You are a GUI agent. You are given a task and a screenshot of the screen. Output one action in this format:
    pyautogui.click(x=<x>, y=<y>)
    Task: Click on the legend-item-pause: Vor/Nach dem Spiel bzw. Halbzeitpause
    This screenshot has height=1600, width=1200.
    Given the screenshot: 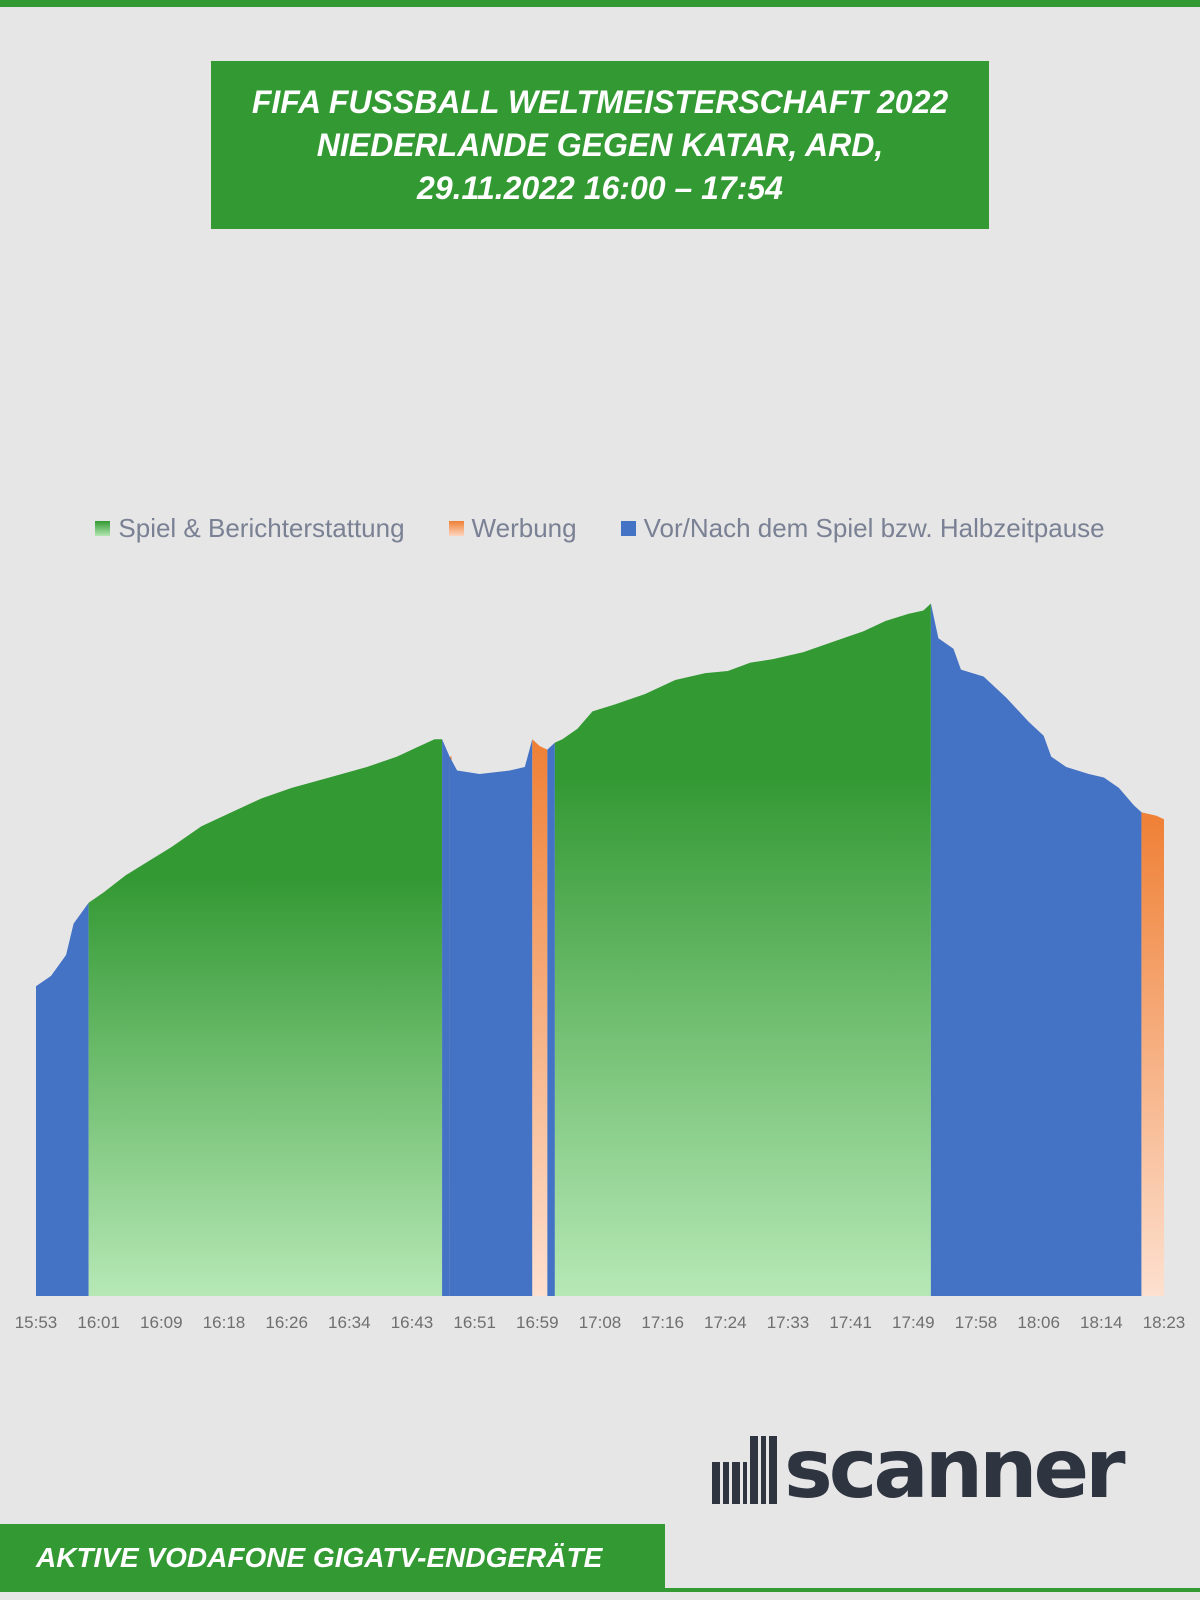 What is the action you would take?
    pyautogui.click(x=862, y=528)
    